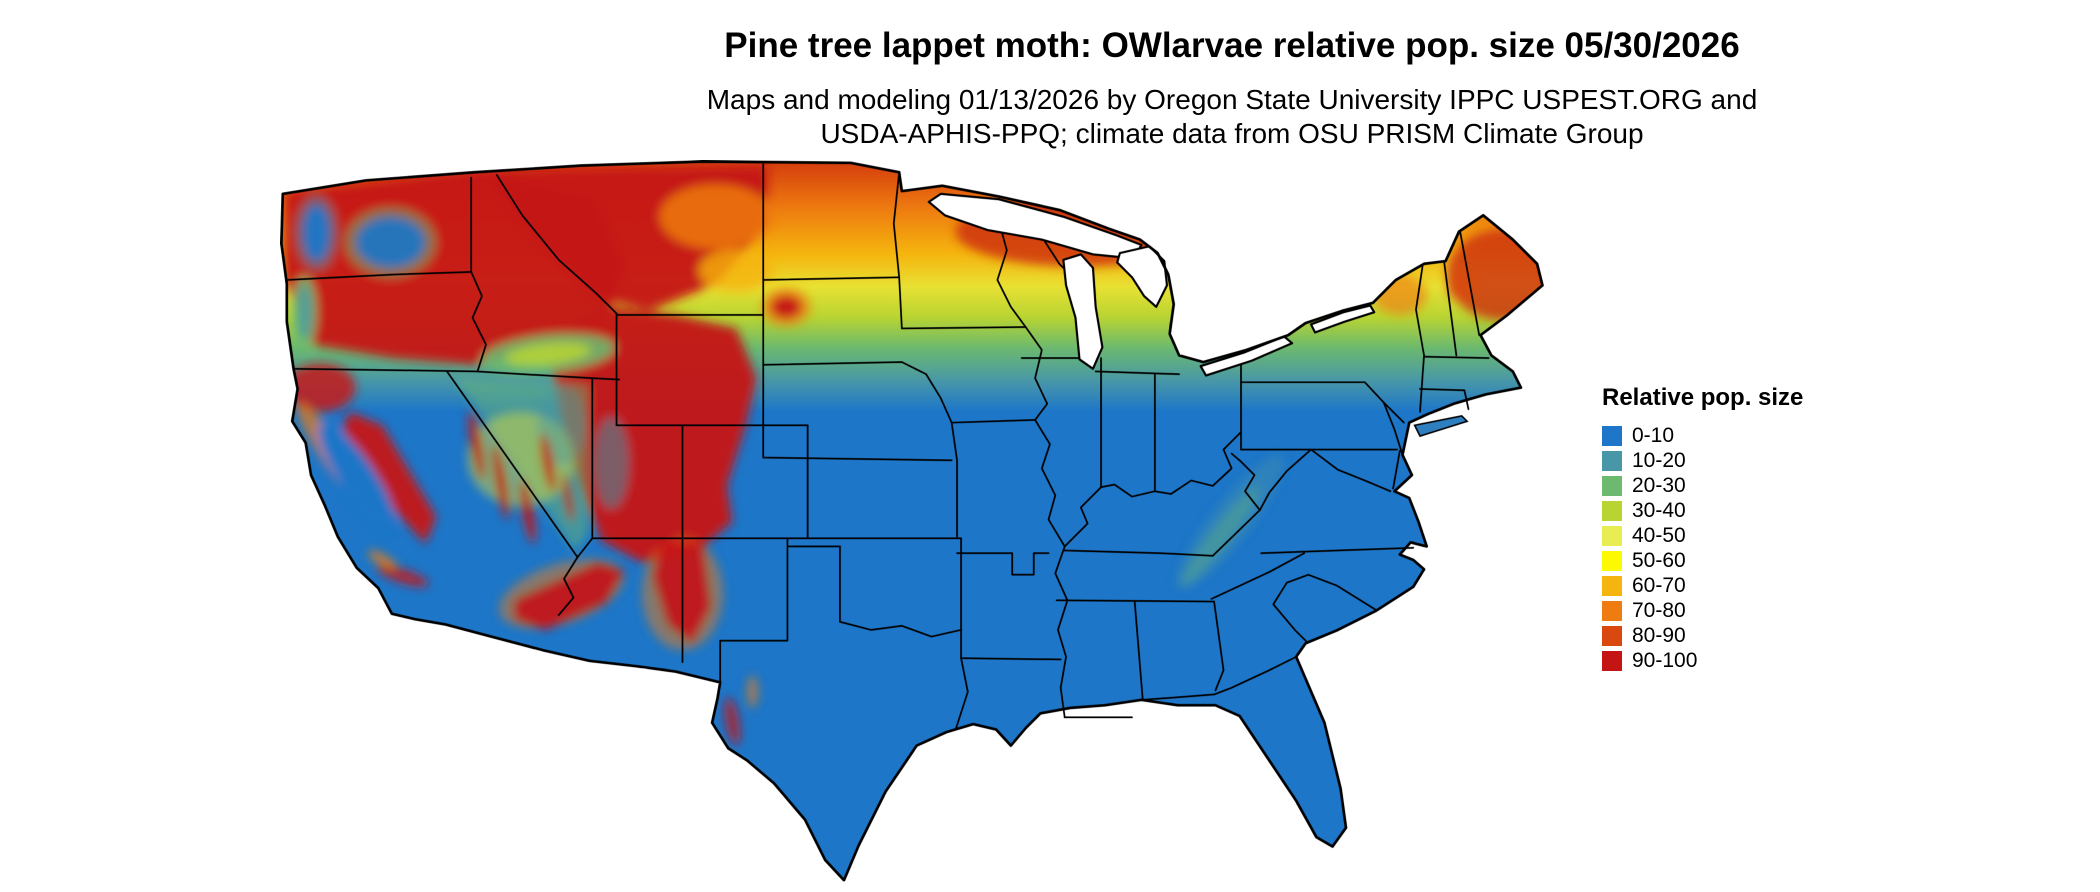  I want to click on legend-item: 90-100, so click(1732, 660).